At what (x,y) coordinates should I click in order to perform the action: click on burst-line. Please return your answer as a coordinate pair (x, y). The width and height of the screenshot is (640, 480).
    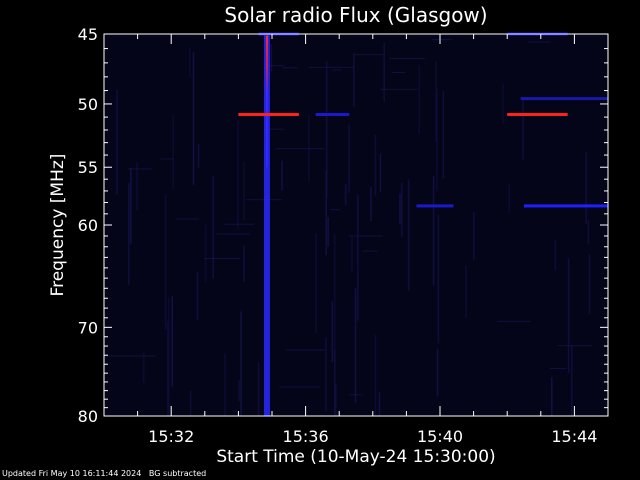
    Looking at the image, I should click on (266, 225).